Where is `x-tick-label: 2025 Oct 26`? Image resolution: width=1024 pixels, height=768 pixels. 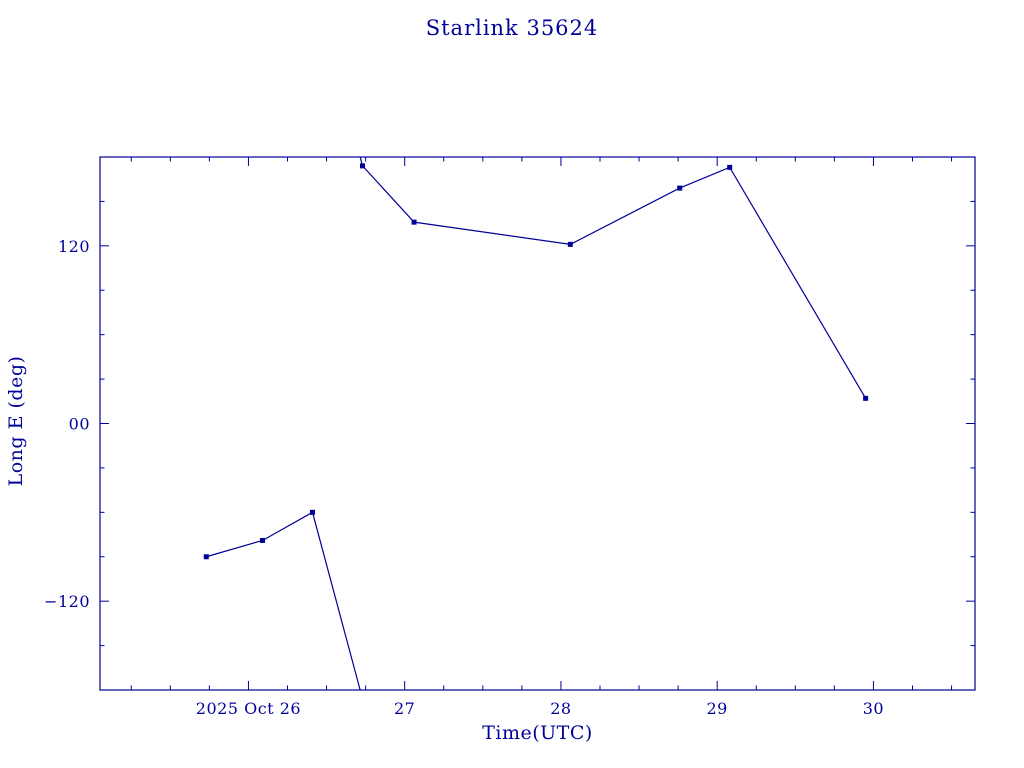
x-tick-label: 2025 Oct 26 is located at coordinates (248, 708).